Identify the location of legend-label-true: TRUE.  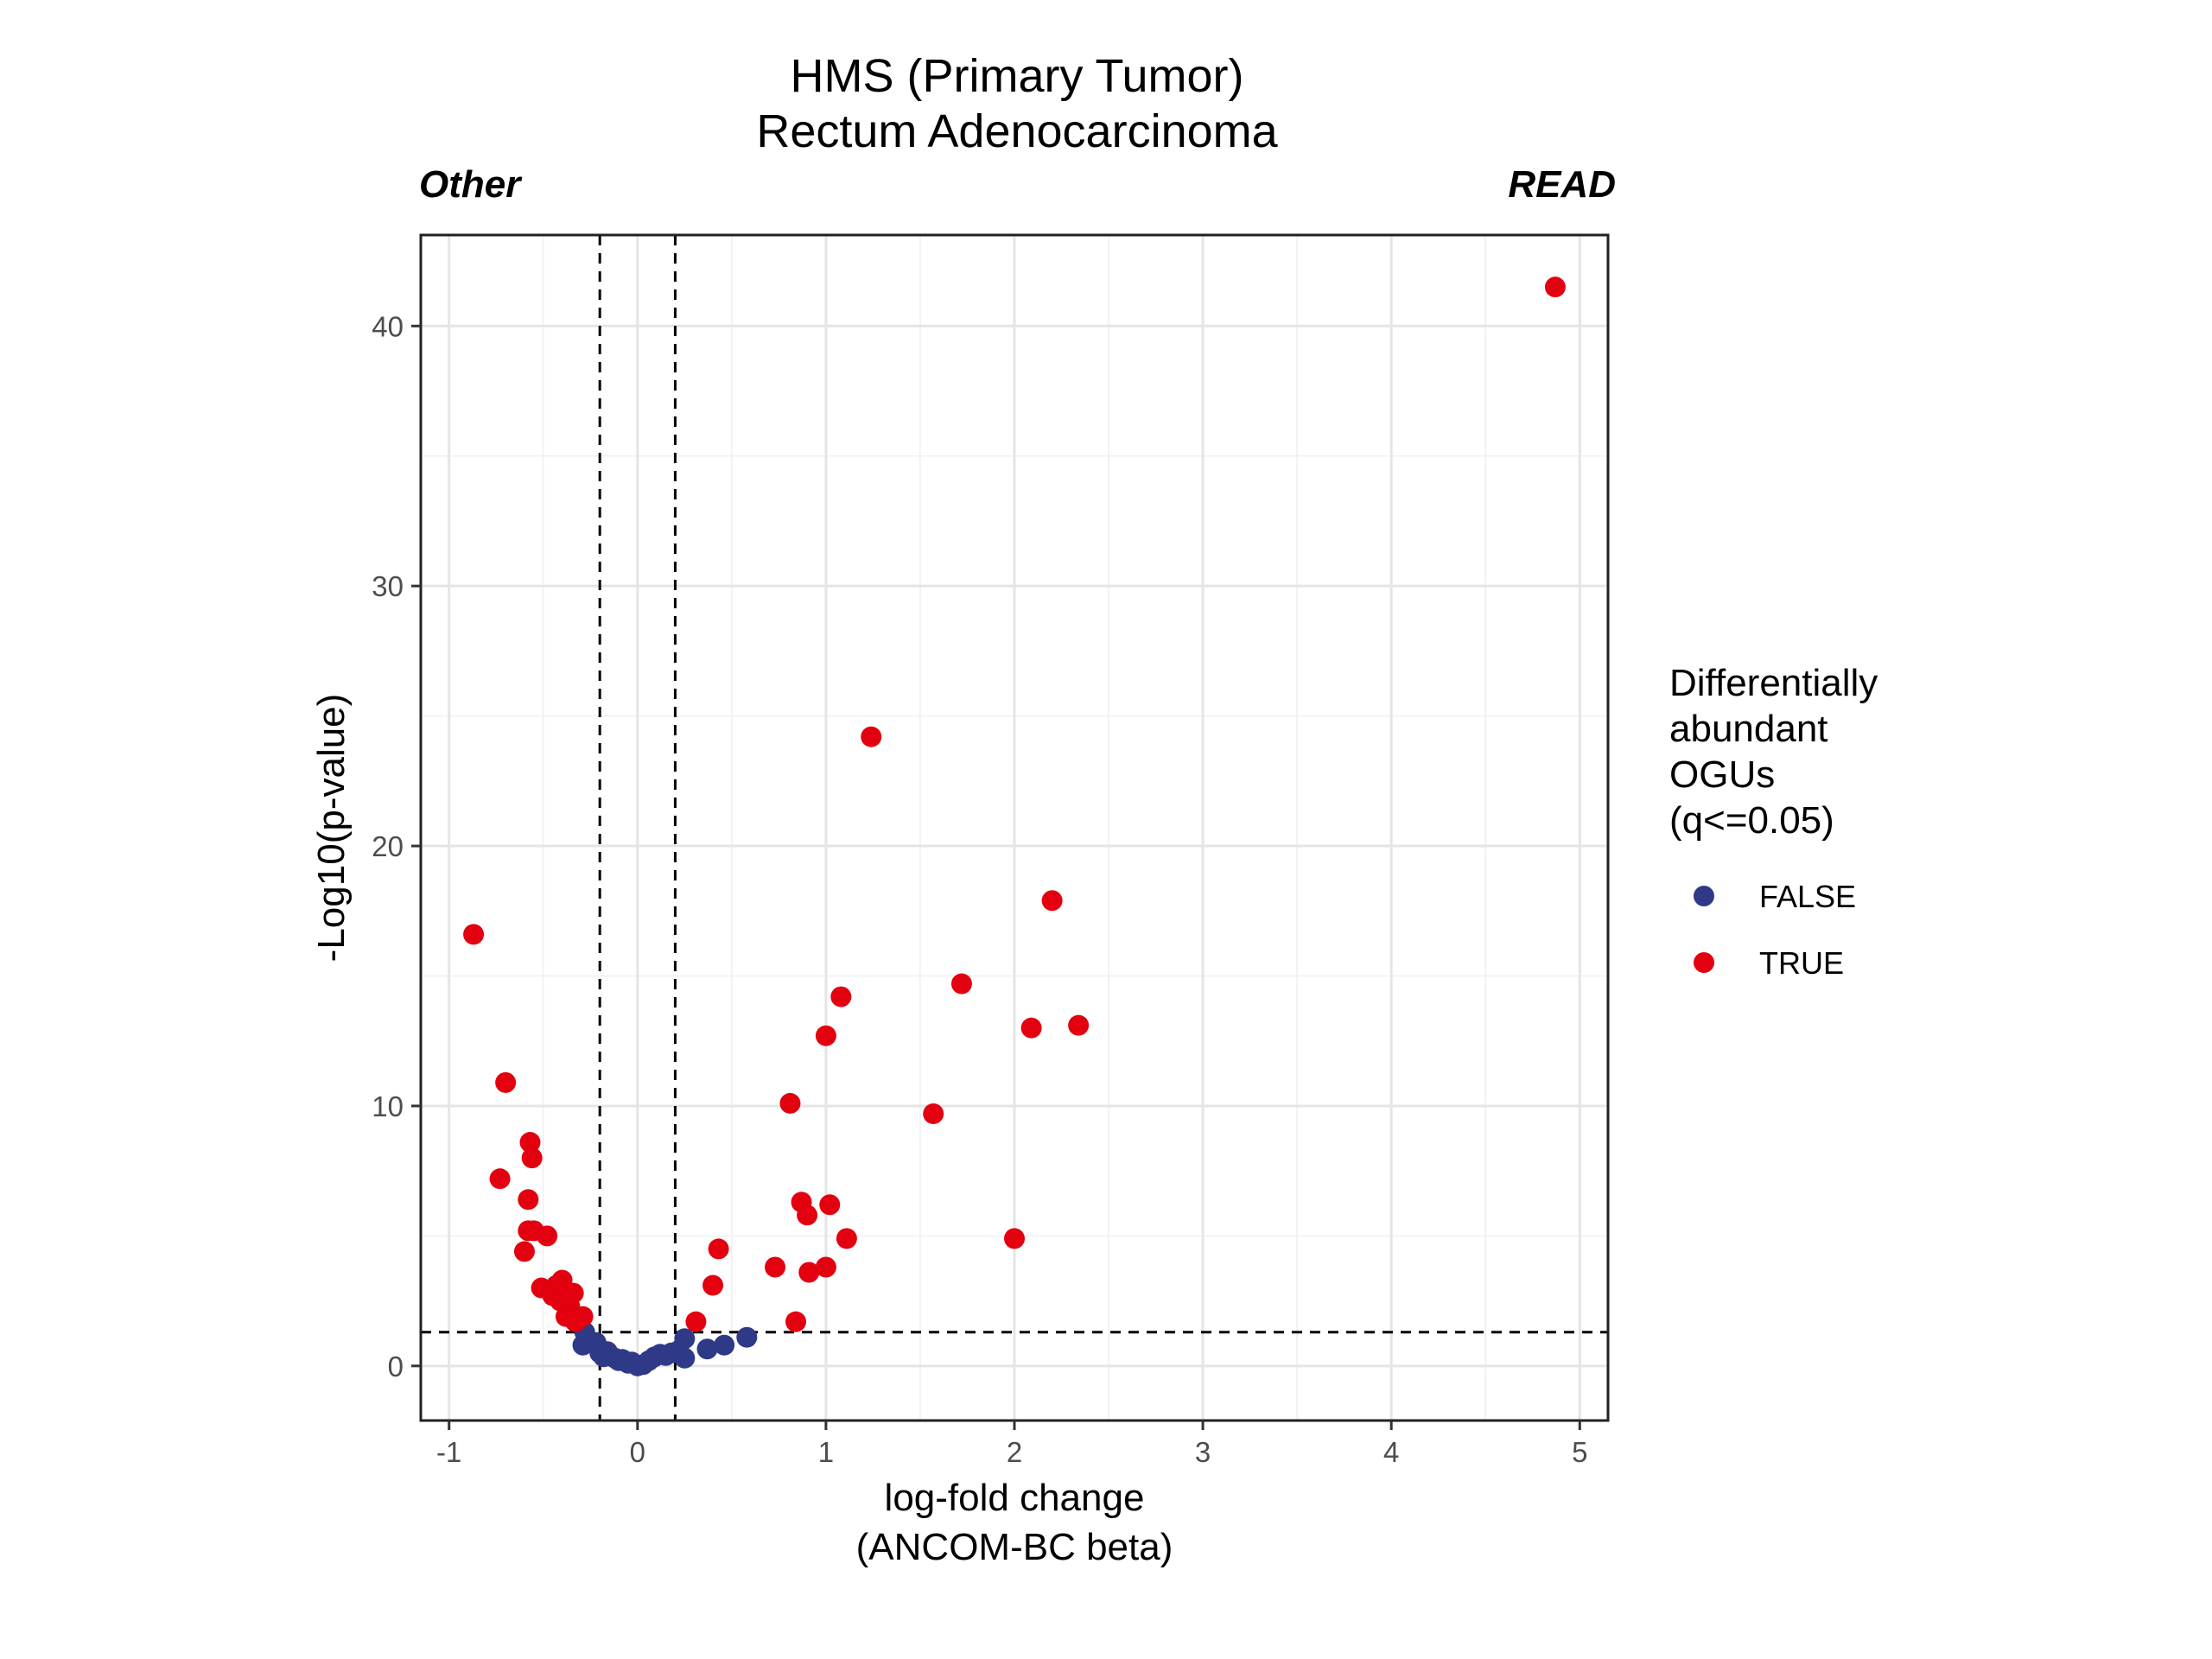
(1801, 963).